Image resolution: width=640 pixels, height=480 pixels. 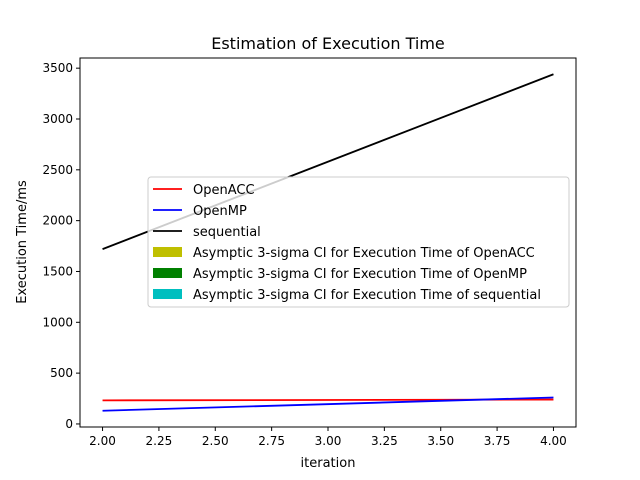 I want to click on chart-title: Estimation of Execution Time, so click(x=328, y=43).